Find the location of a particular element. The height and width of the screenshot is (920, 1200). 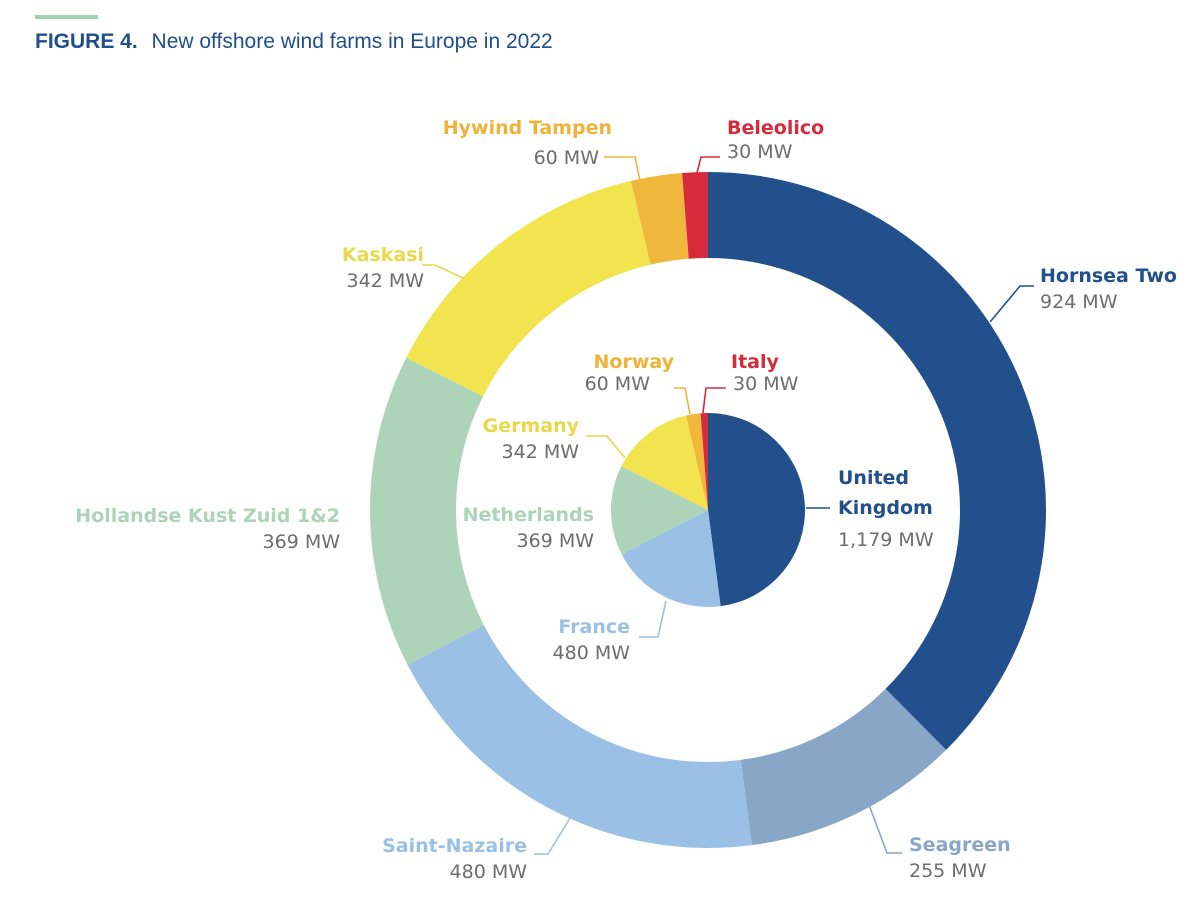

outer-label-saint-nazaire: Saint-Nazaire is located at coordinates (454, 846).